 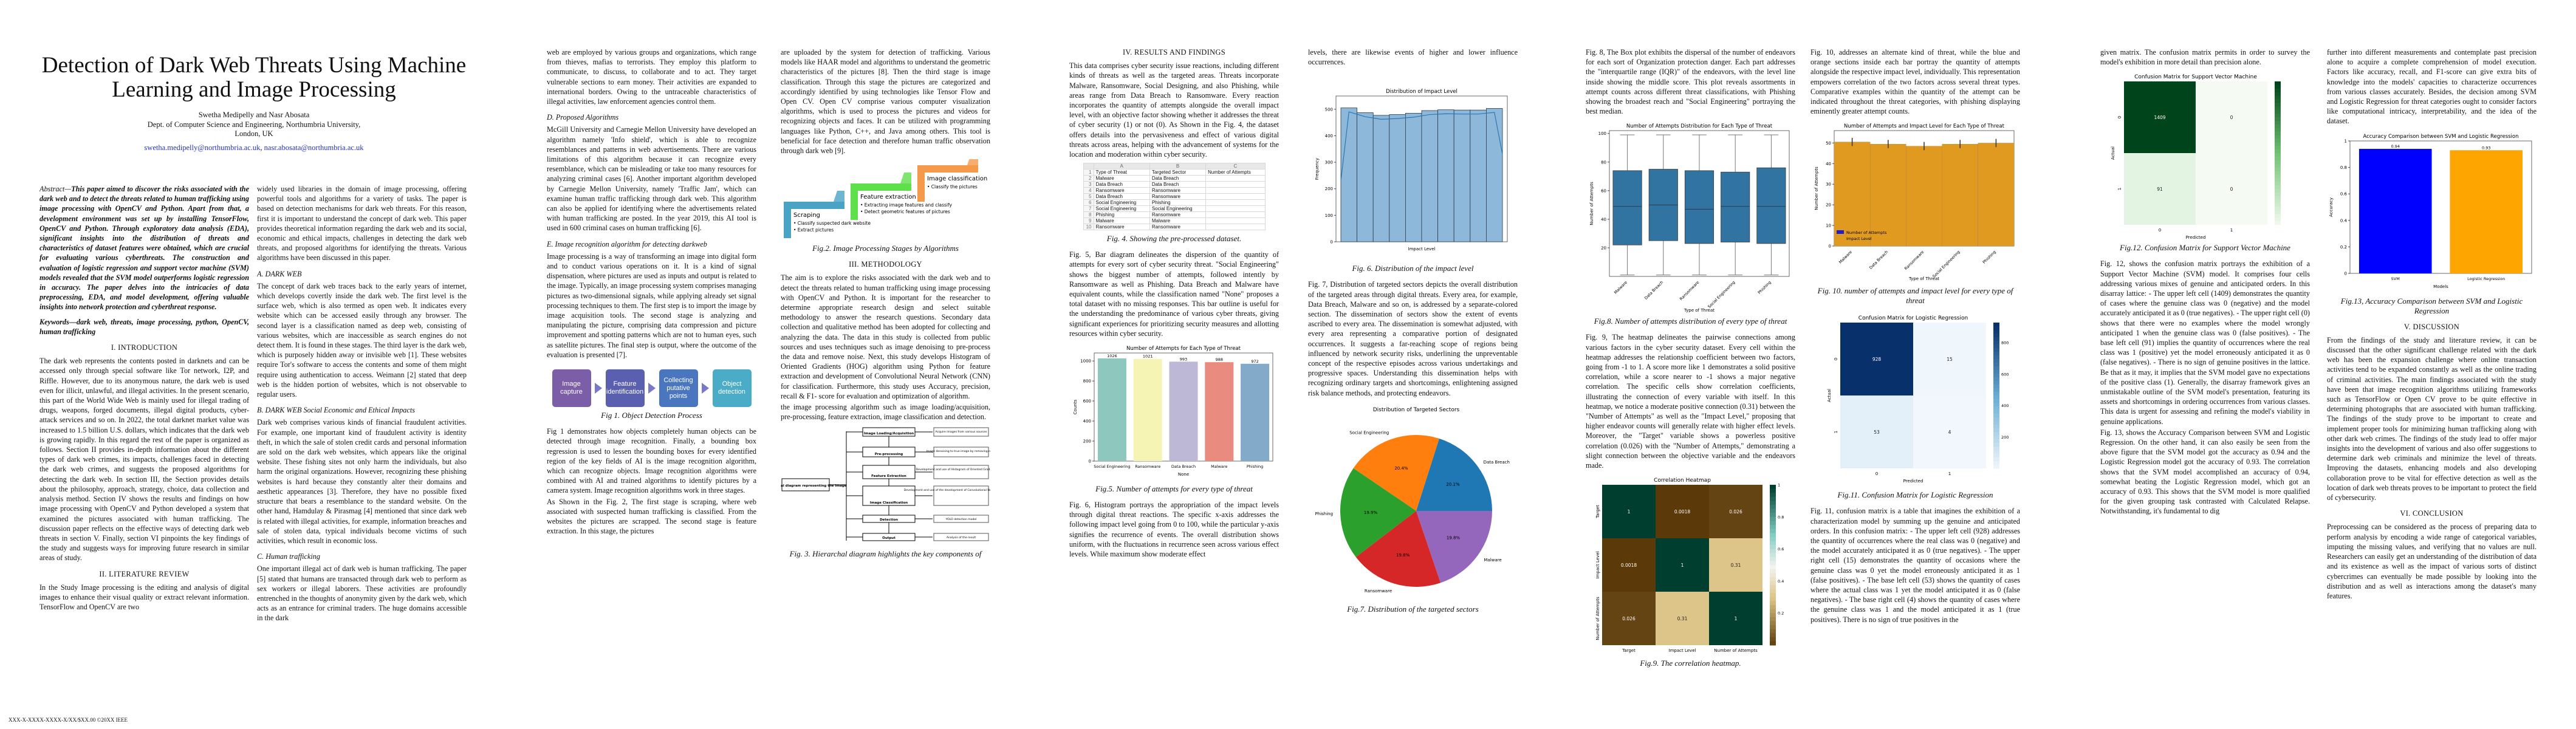 I want to click on detail-node, so click(x=961, y=496).